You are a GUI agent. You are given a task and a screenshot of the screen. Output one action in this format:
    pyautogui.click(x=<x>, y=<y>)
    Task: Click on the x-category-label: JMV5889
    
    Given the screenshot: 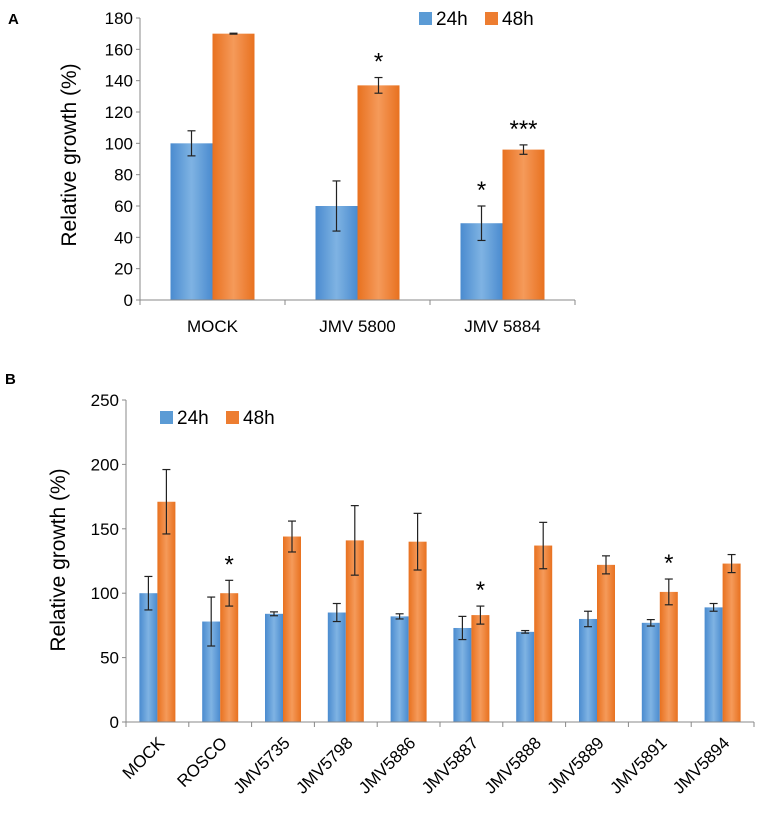 What is the action you would take?
    pyautogui.click(x=576, y=765)
    